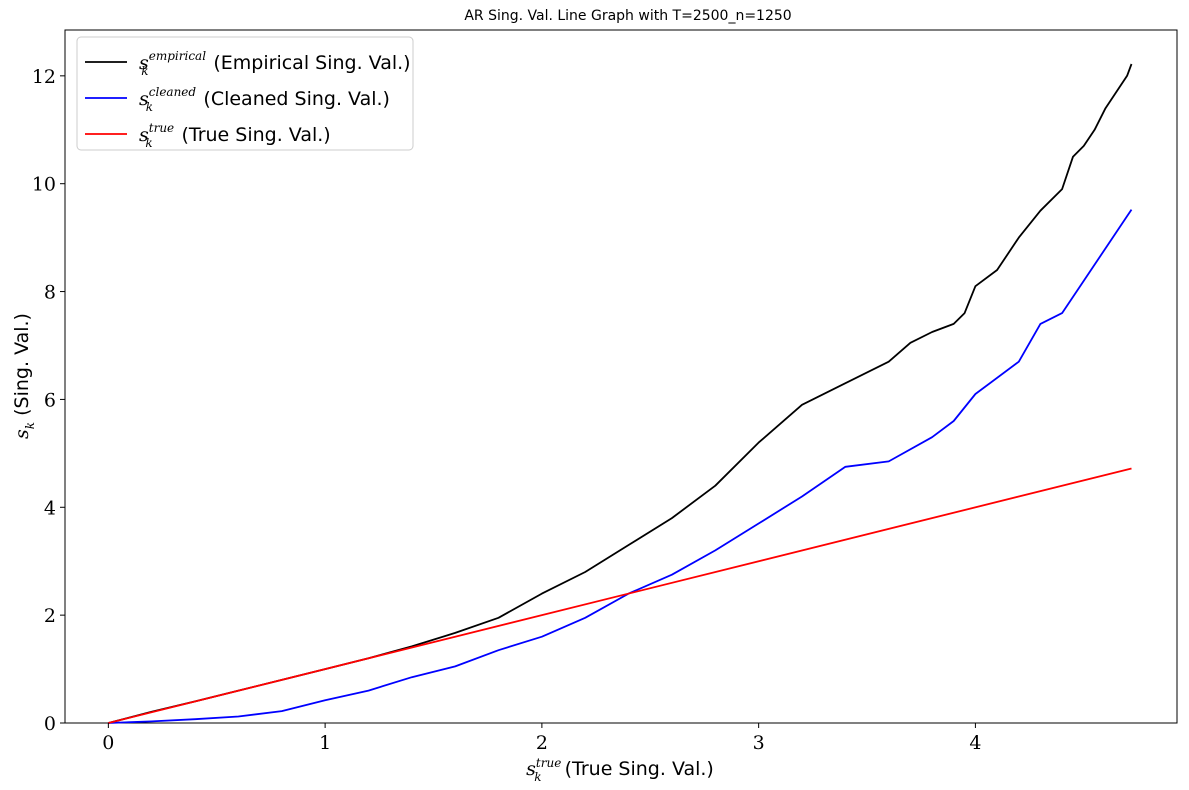 The height and width of the screenshot is (790, 1189). Describe the element at coordinates (275, 63) in the screenshot. I see `legend-label-0: sempirical k (Empirical Sing. Val.)` at that location.